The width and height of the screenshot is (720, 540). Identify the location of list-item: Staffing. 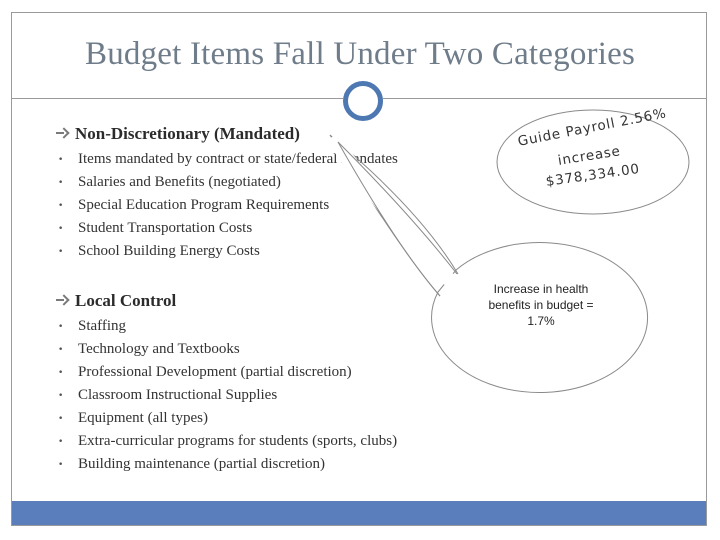
(102, 326).